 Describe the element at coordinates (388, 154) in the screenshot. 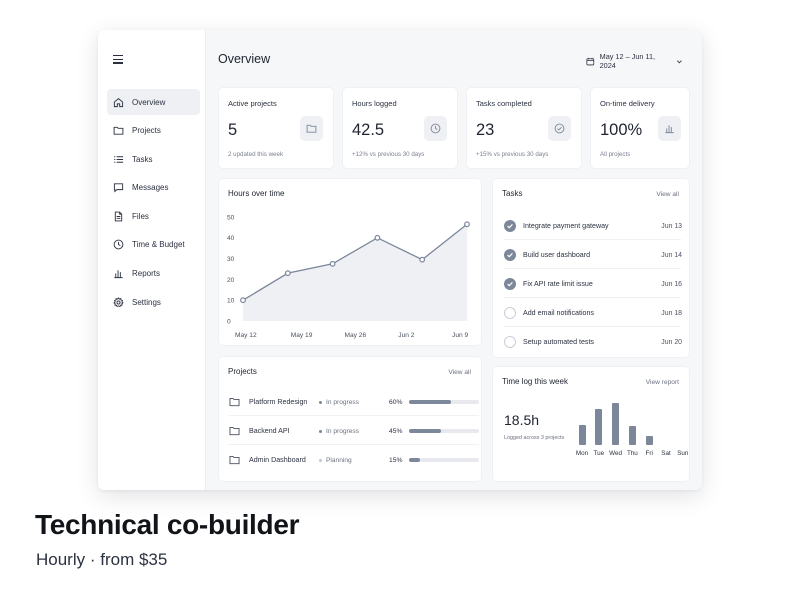

I see `stat-sub: +12% vs previous 30 days` at that location.